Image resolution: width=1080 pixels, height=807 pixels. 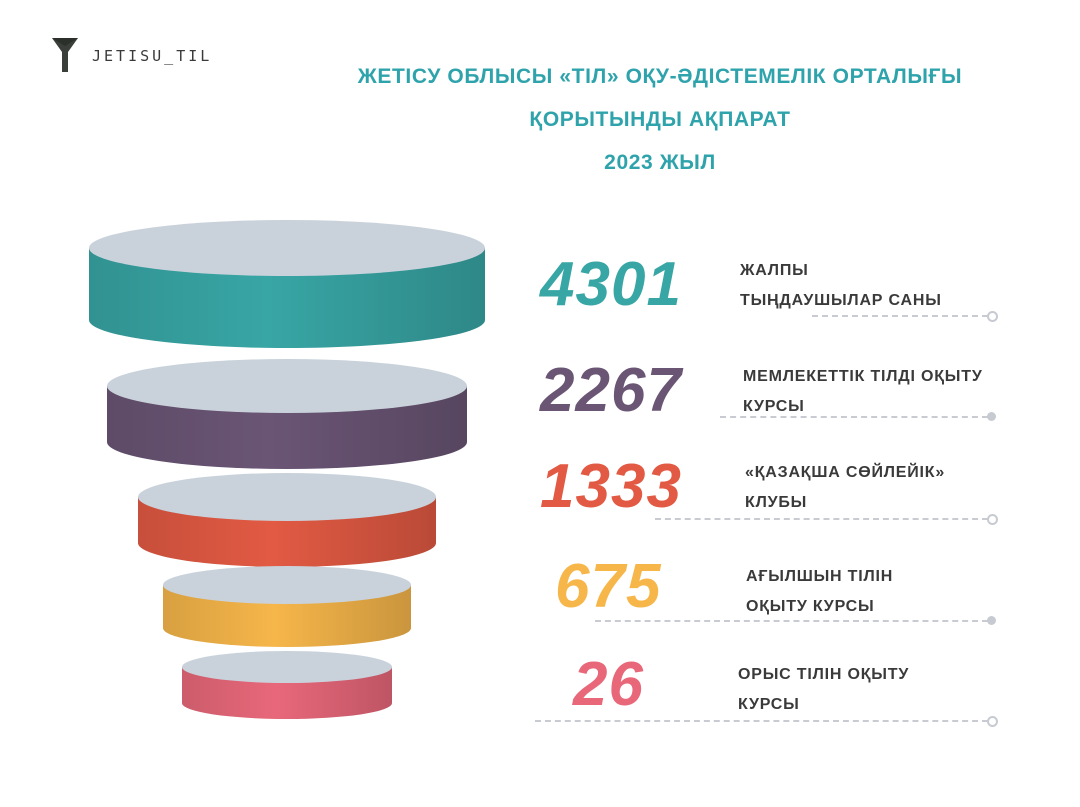 What do you see at coordinates (287, 298) in the screenshot?
I see `funnel-tier-body` at bounding box center [287, 298].